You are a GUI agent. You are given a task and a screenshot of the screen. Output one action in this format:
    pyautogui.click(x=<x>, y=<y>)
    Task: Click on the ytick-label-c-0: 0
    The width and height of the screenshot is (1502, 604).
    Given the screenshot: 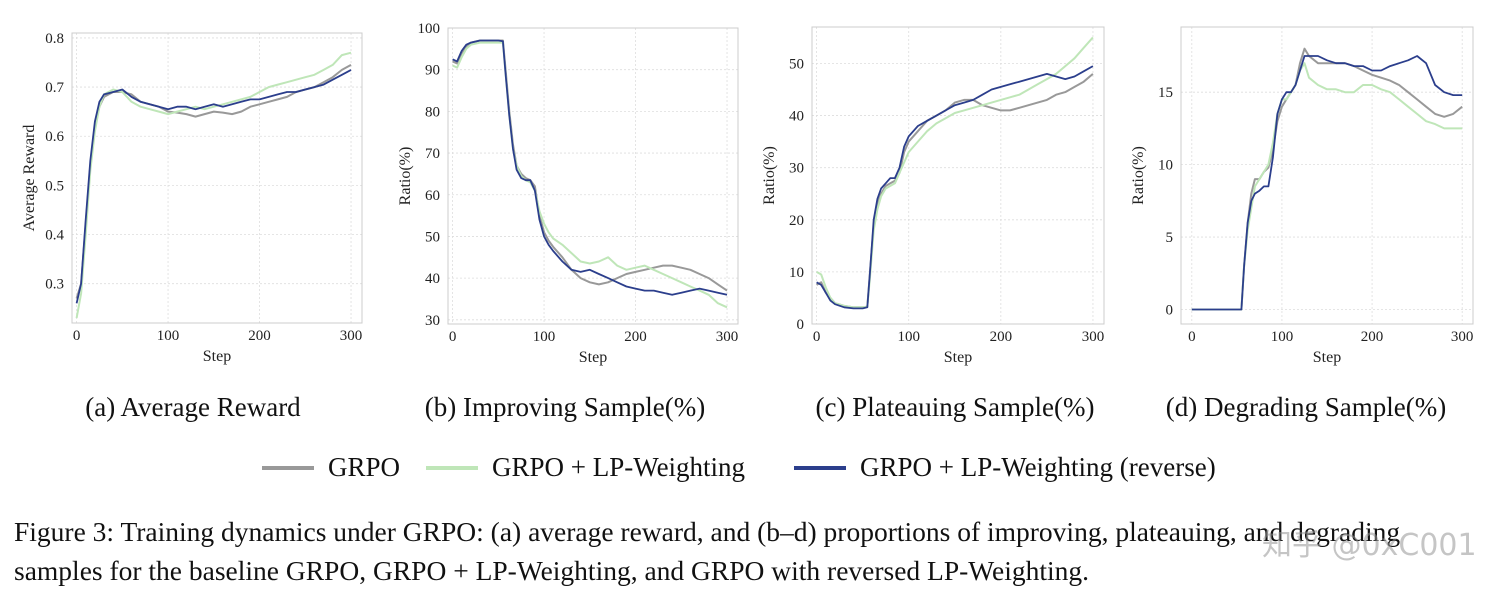 What is the action you would take?
    pyautogui.click(x=801, y=325)
    